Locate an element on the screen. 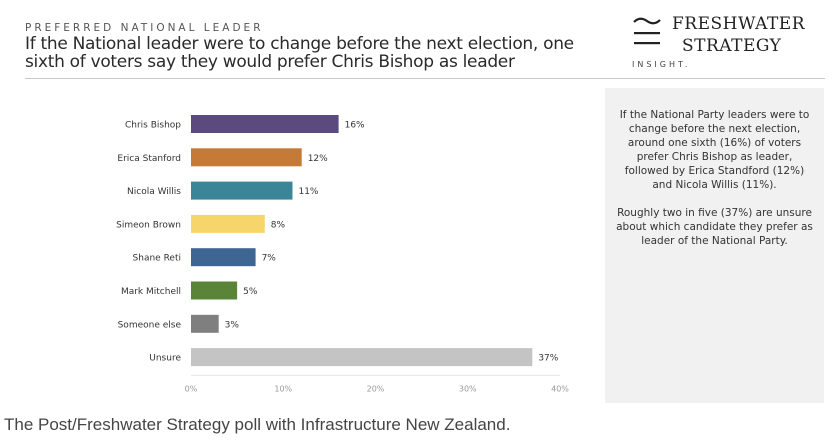 This screenshot has height=445, width=835. value-label: 37% is located at coordinates (548, 359).